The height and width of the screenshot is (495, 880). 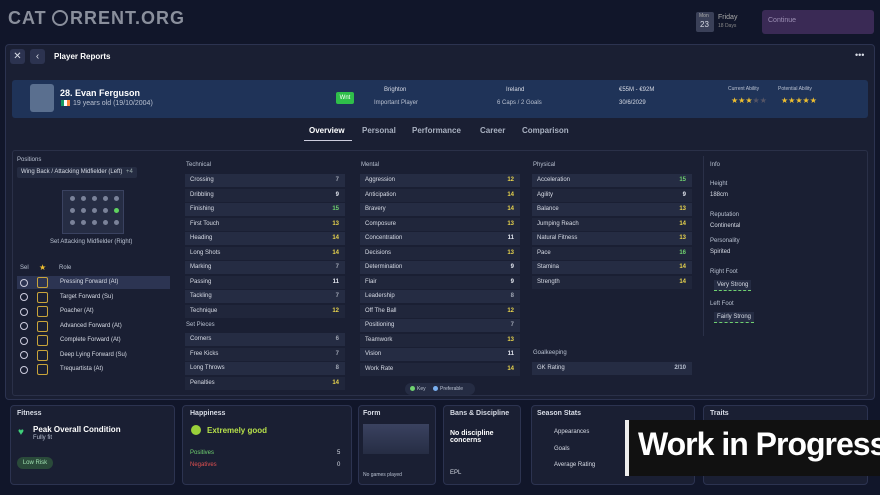 I want to click on tab: Personal, so click(x=379, y=130).